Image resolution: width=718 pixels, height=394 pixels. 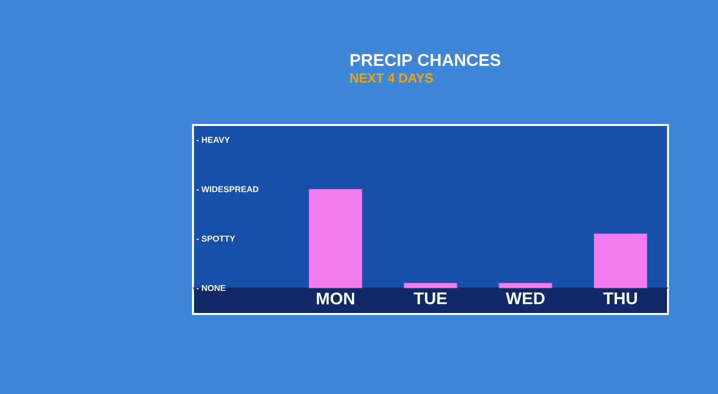 I want to click on x-tick-label: WED, so click(x=525, y=298).